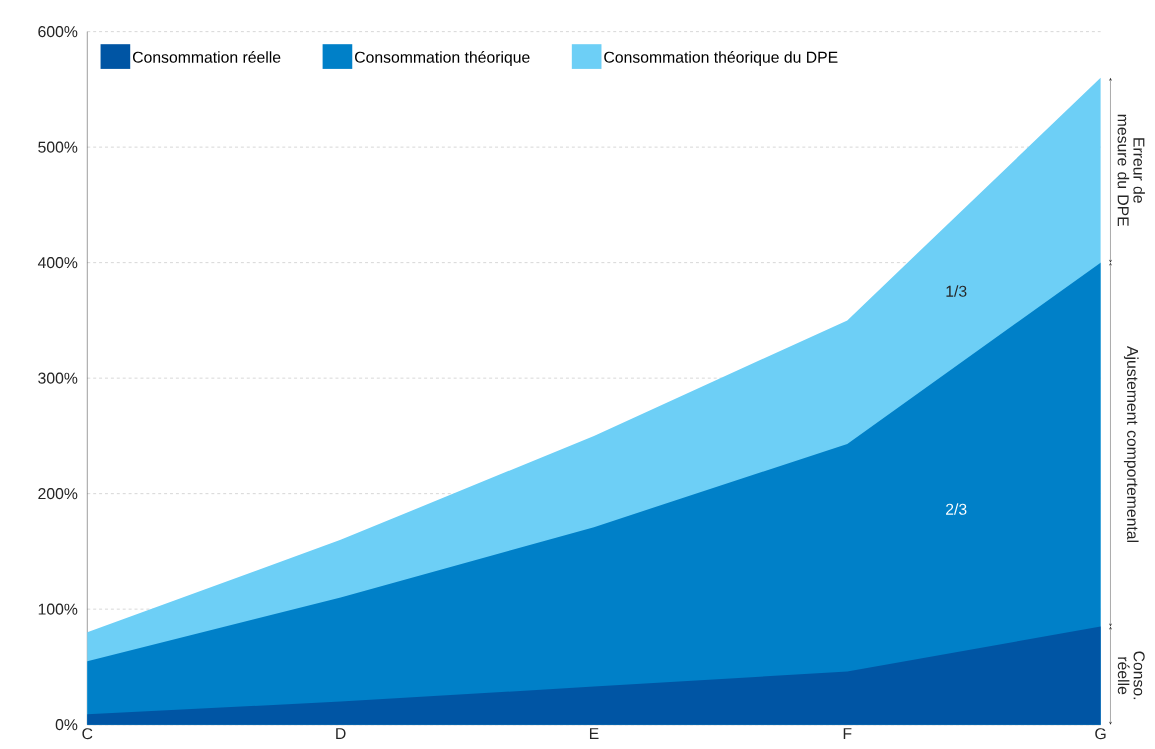 Image resolution: width=1155 pixels, height=749 pixels. I want to click on y-tick-label: 600%, so click(58, 31).